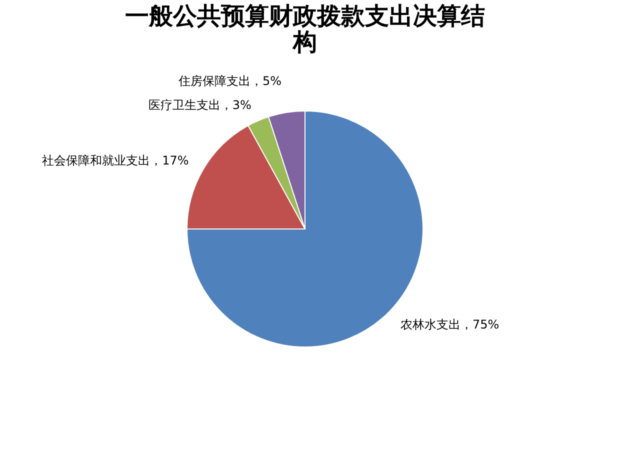 The width and height of the screenshot is (640, 455). What do you see at coordinates (305, 29) in the screenshot?
I see `chart-title: 一般公共预算财政拨款支出决算结构` at bounding box center [305, 29].